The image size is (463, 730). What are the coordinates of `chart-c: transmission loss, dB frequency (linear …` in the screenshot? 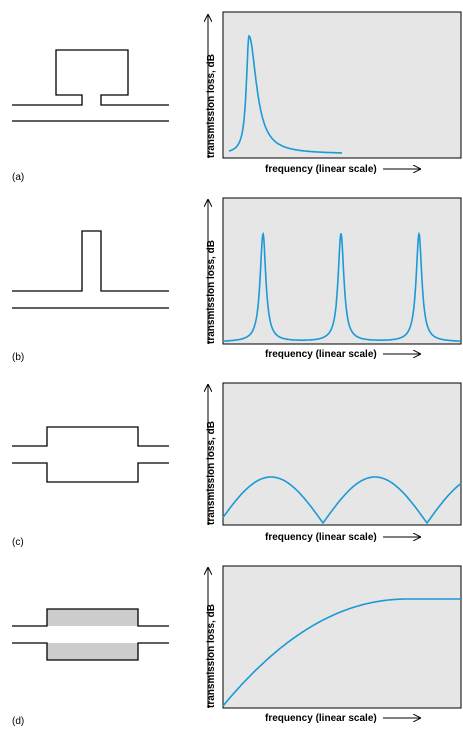 It's located at (334, 462).